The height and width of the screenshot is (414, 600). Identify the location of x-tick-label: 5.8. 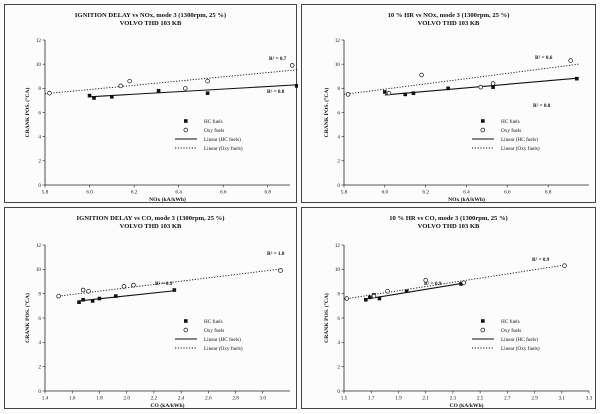
(45, 193).